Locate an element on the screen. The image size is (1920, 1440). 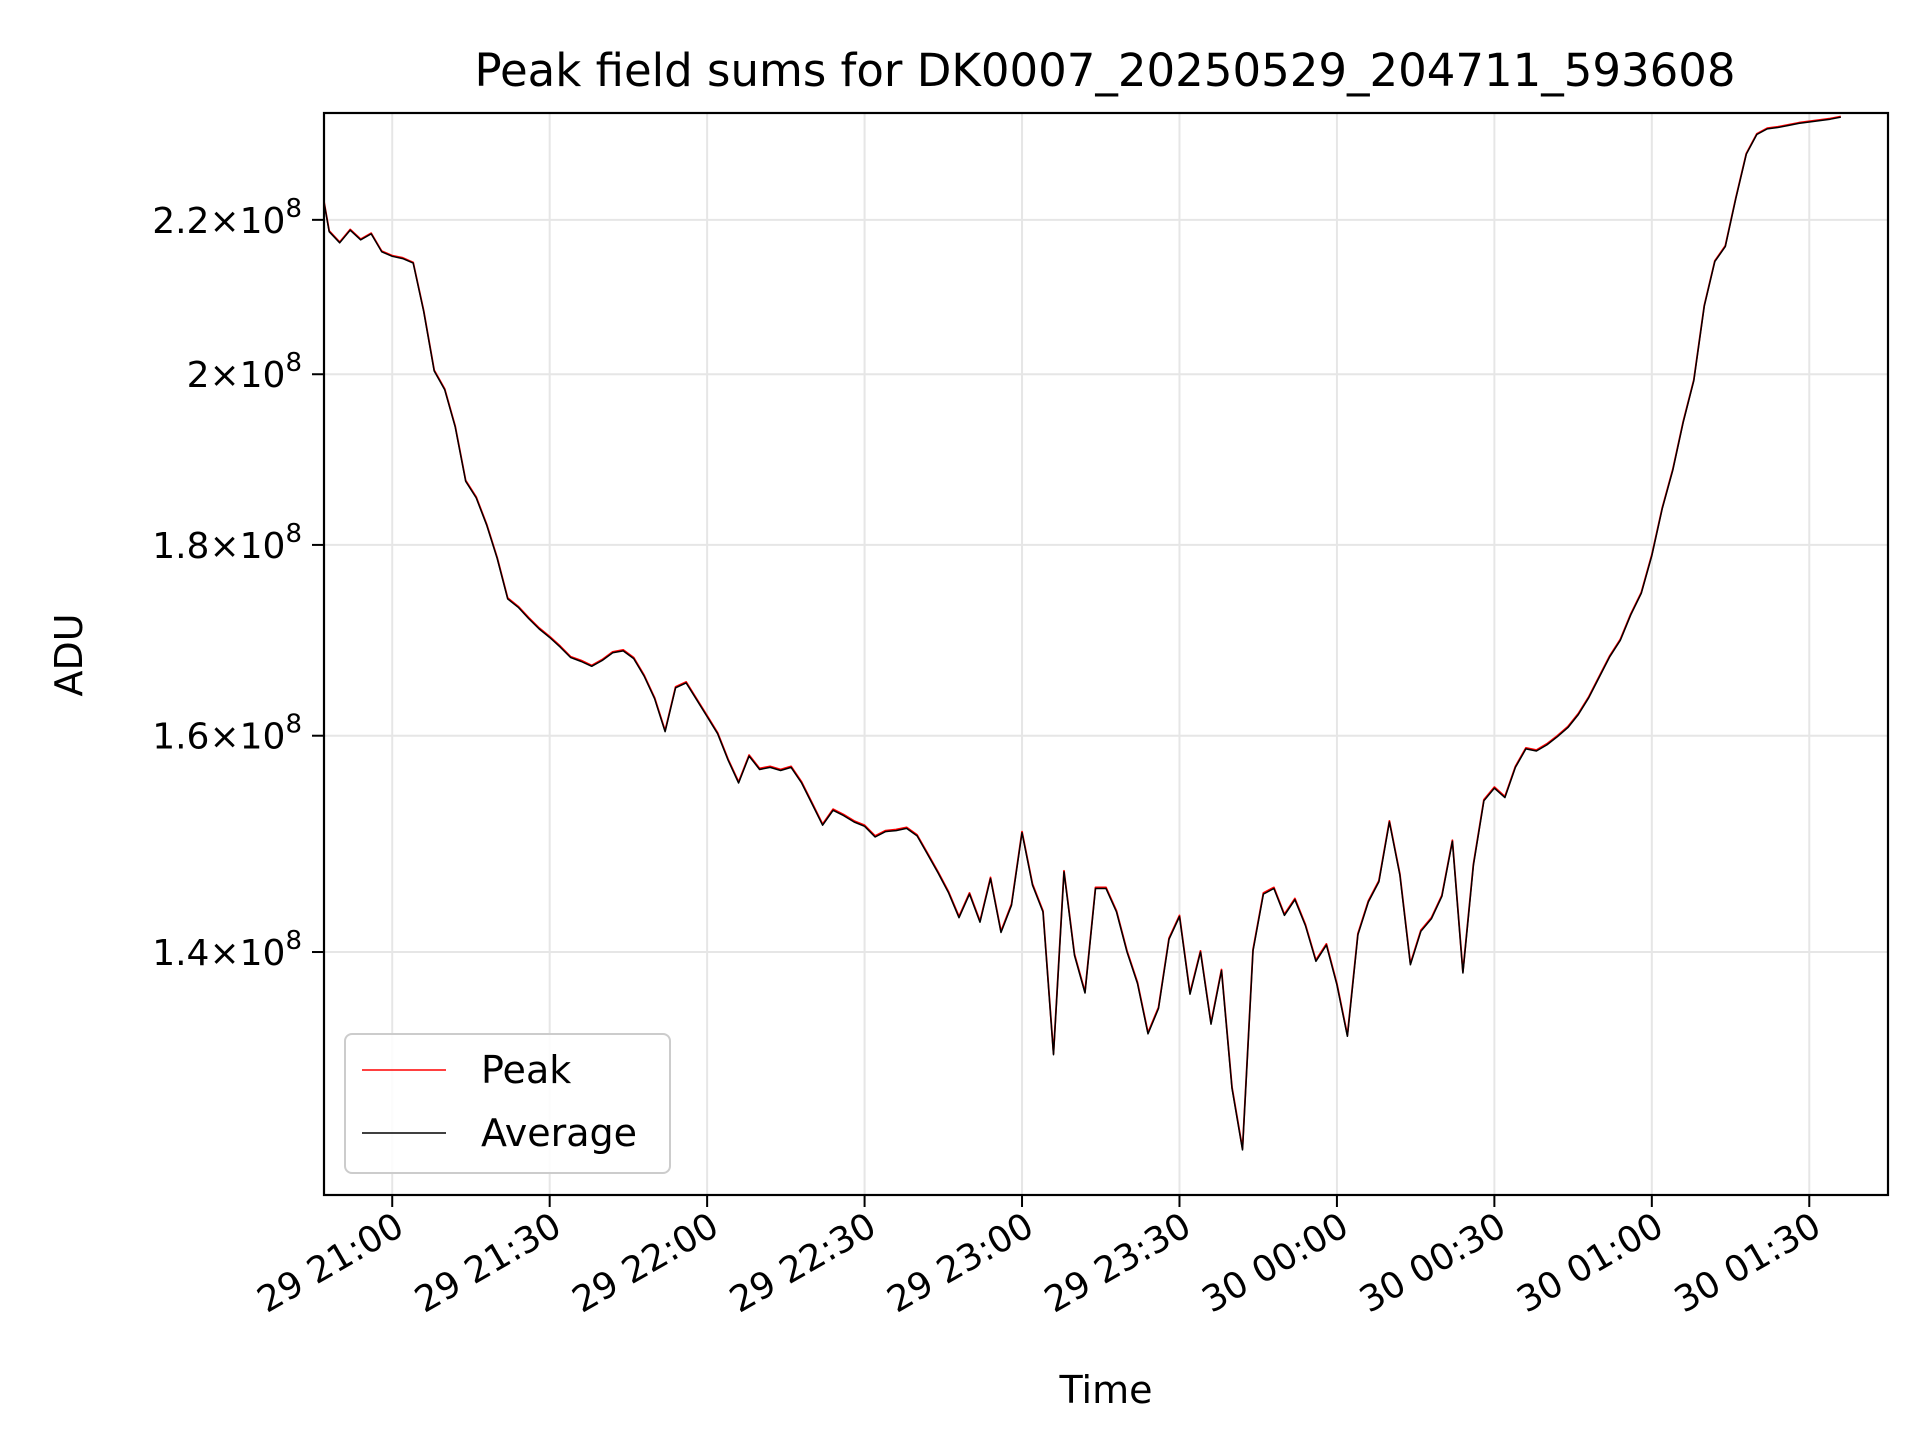
x-axis-label: Time is located at coordinates (1106, 1390).